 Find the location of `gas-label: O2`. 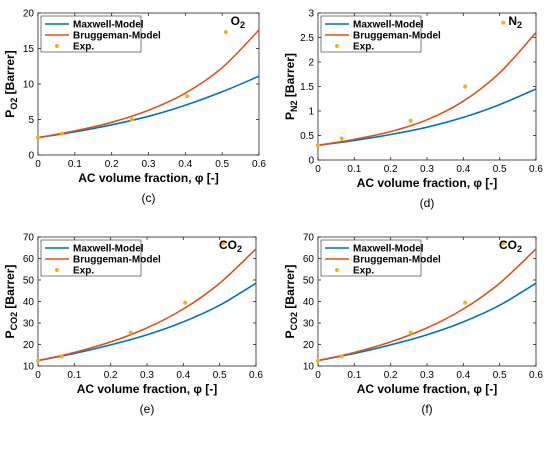

gas-label: O2 is located at coordinates (238, 22).